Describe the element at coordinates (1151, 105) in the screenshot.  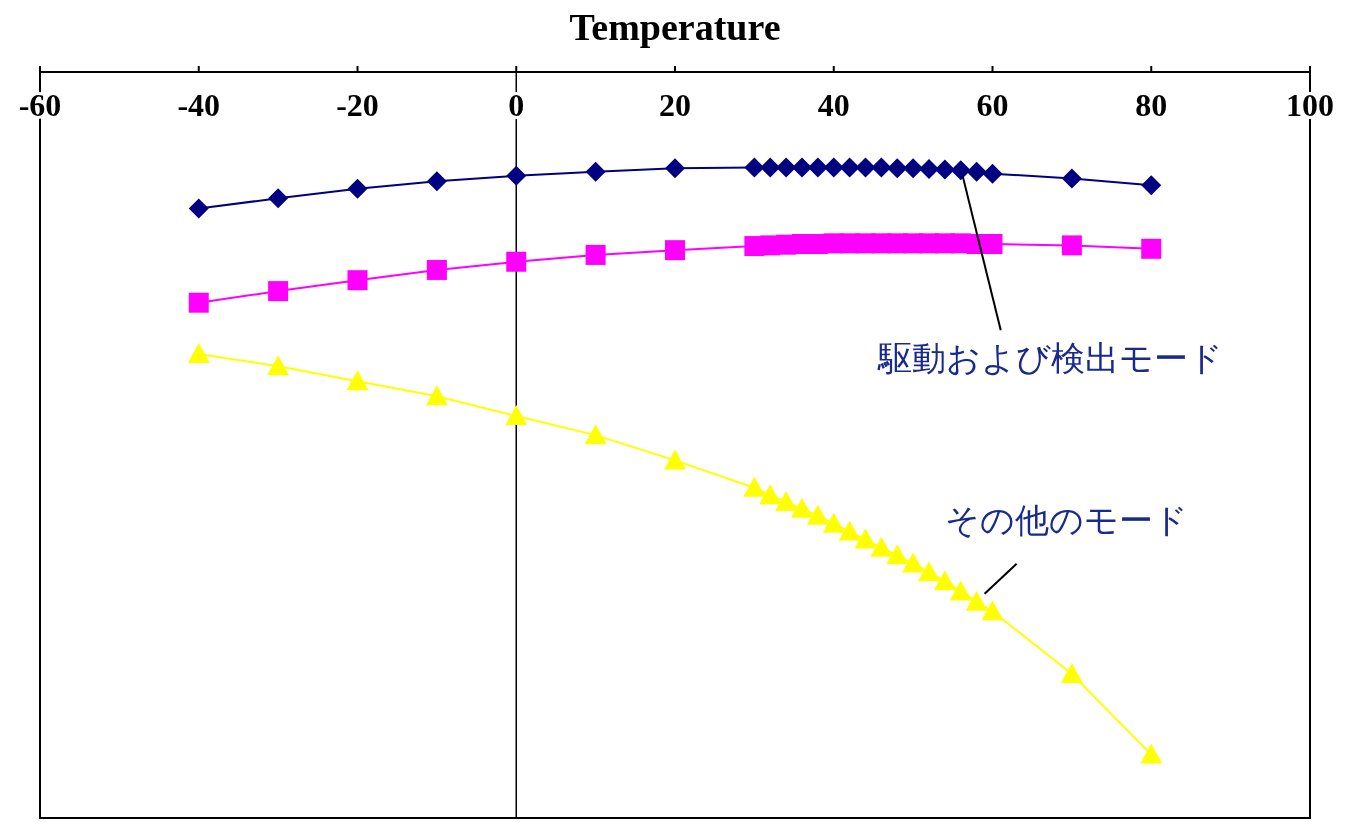
I see `x-tick-label: 80` at that location.